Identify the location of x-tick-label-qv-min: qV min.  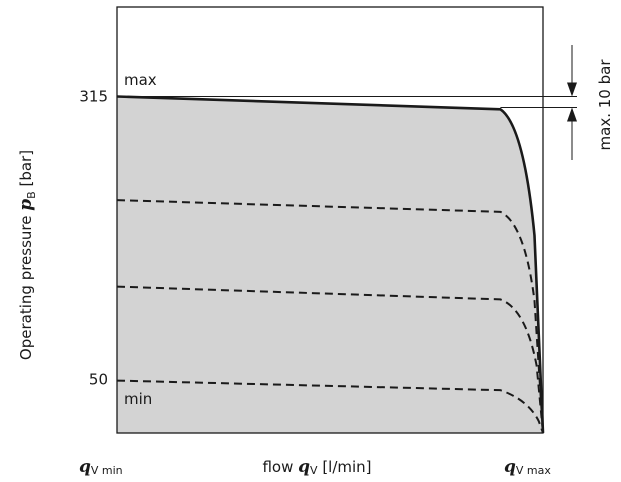
(101, 467).